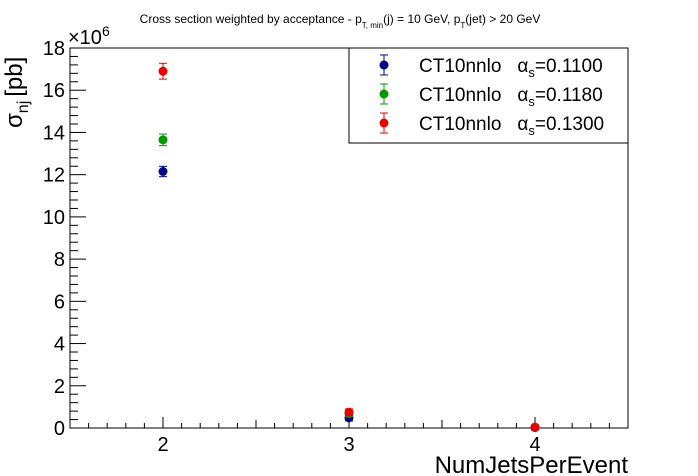  What do you see at coordinates (511, 126) in the screenshot?
I see `legend-label: CT10nnlo αs=0.1300` at bounding box center [511, 126].